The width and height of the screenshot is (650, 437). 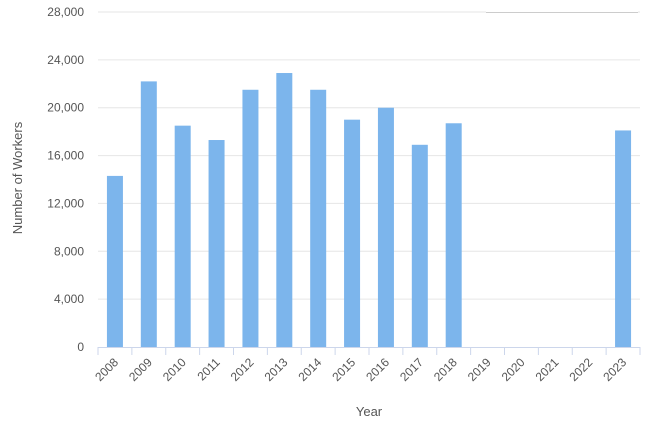 What do you see at coordinates (284, 210) in the screenshot?
I see `bar-2013` at bounding box center [284, 210].